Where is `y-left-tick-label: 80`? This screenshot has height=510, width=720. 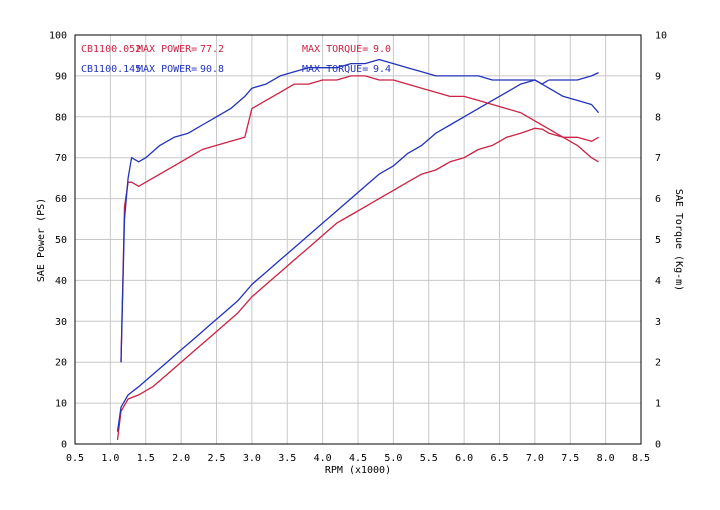 y-left-tick-label: 80 is located at coordinates (61, 117).